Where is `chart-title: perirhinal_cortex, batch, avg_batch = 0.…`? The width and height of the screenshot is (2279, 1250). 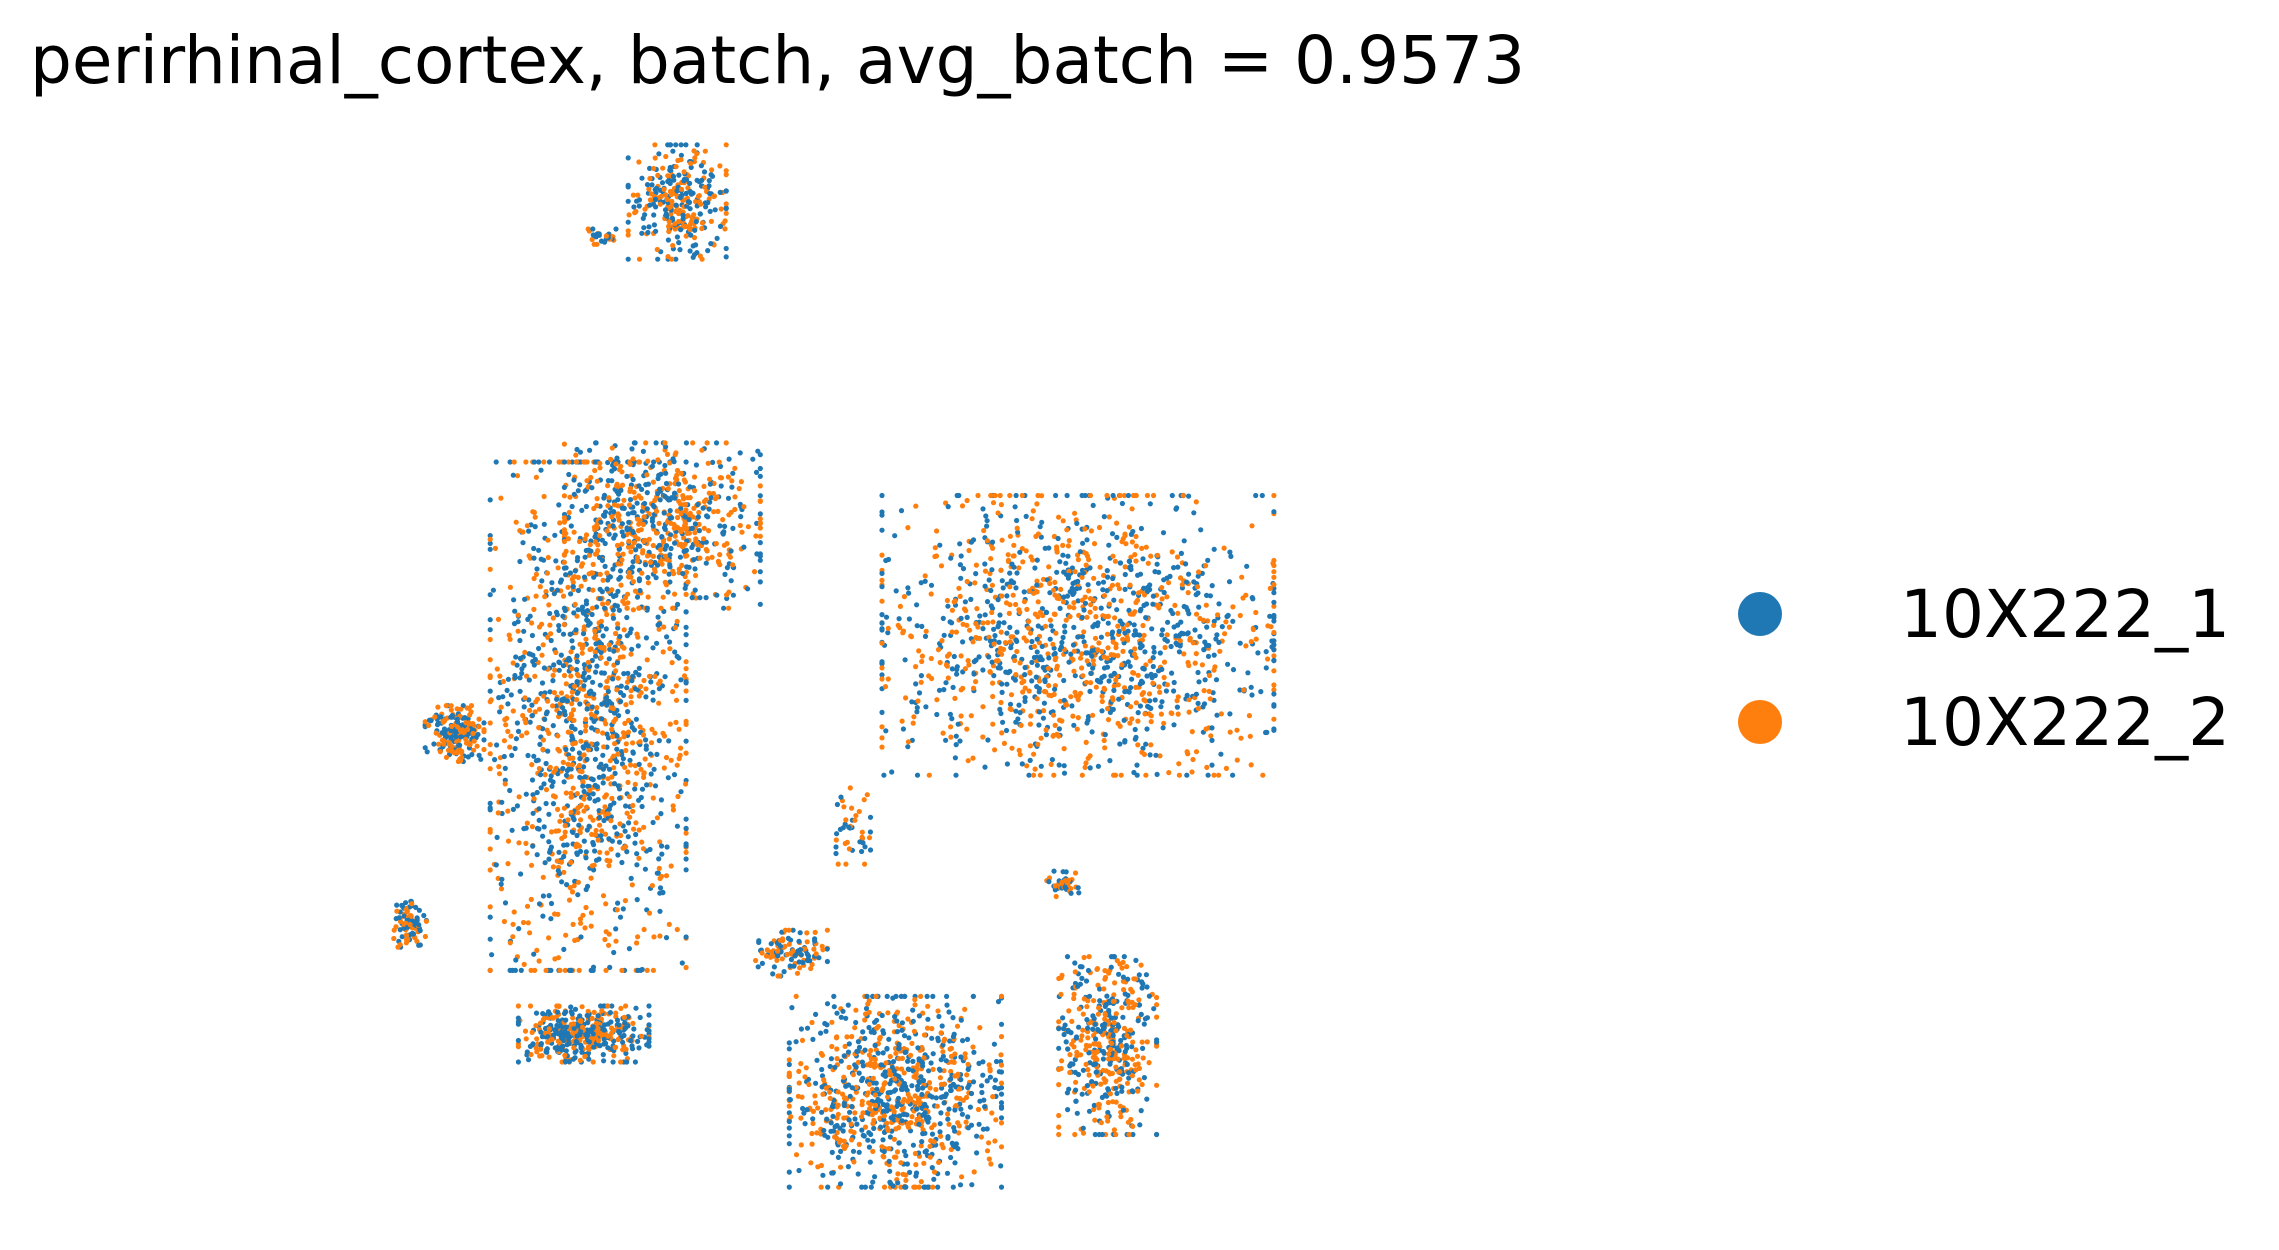
chart-title: perirhinal_cortex, batch, avg_batch = 0.… is located at coordinates (778, 60).